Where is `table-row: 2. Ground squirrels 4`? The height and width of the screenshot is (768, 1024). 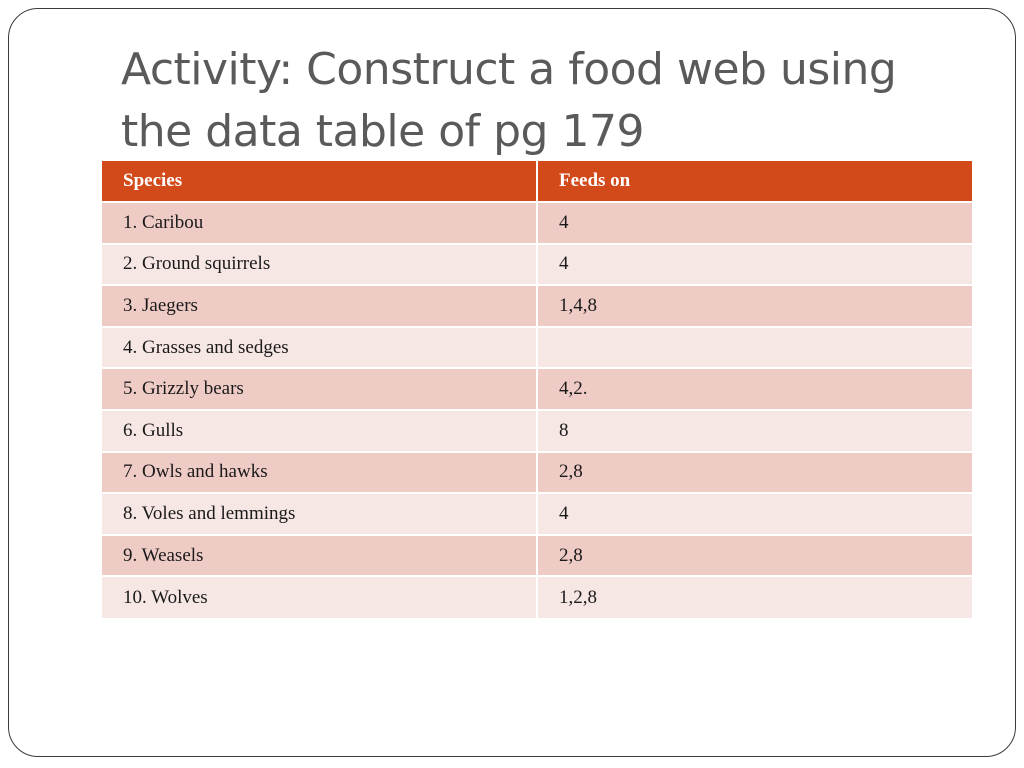 table-row: 2. Ground squirrels 4 is located at coordinates (537, 264).